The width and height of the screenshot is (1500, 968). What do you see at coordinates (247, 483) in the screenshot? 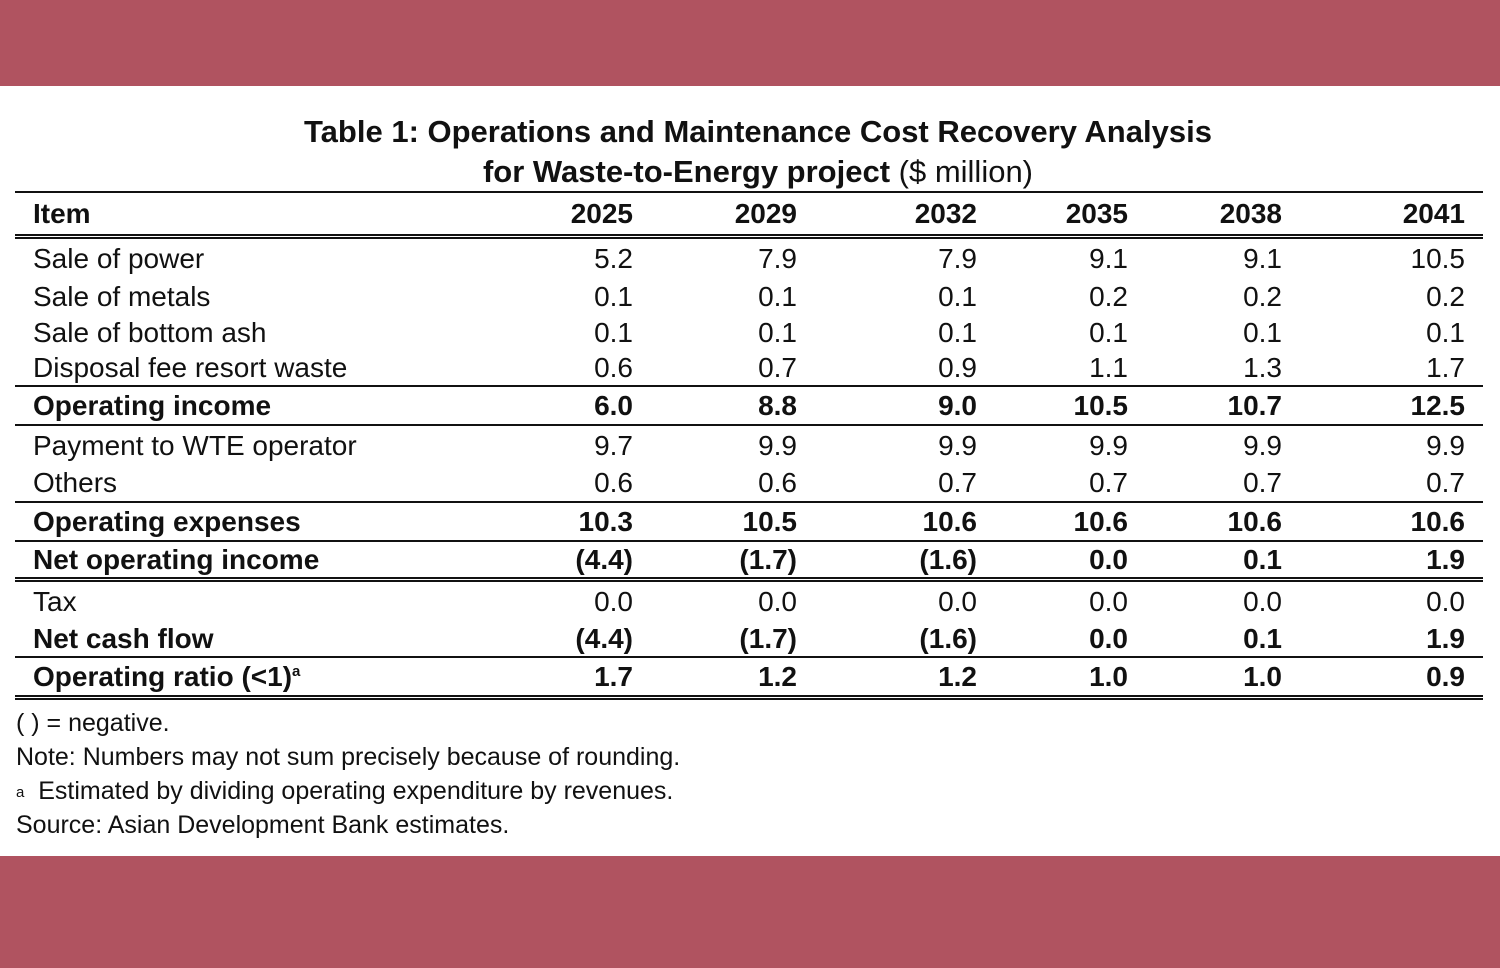
I see `row-label: Others` at bounding box center [247, 483].